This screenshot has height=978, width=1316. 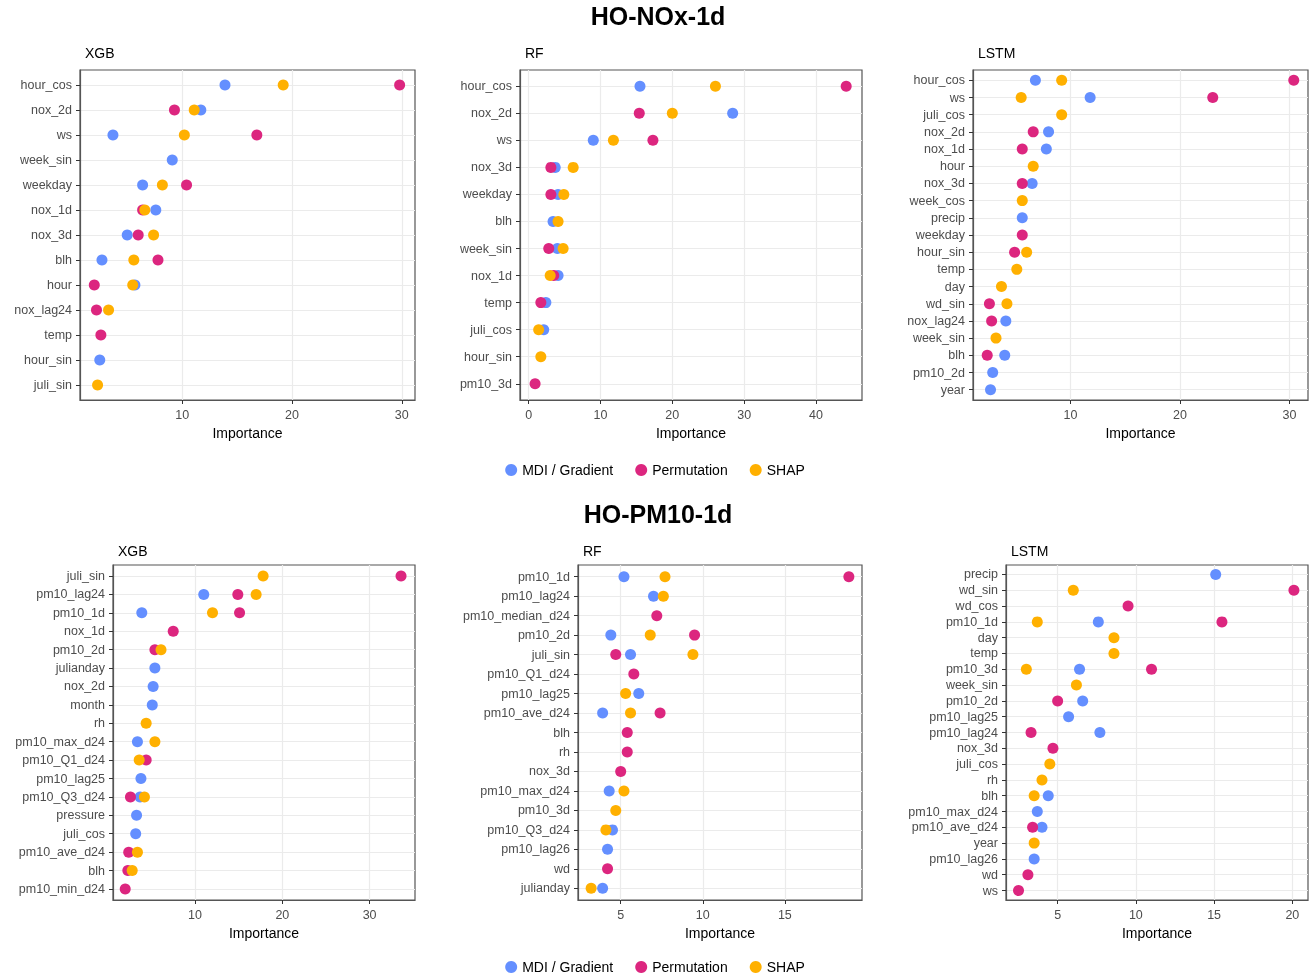 I want to click on y-tick-label: ws, so click(x=63, y=135).